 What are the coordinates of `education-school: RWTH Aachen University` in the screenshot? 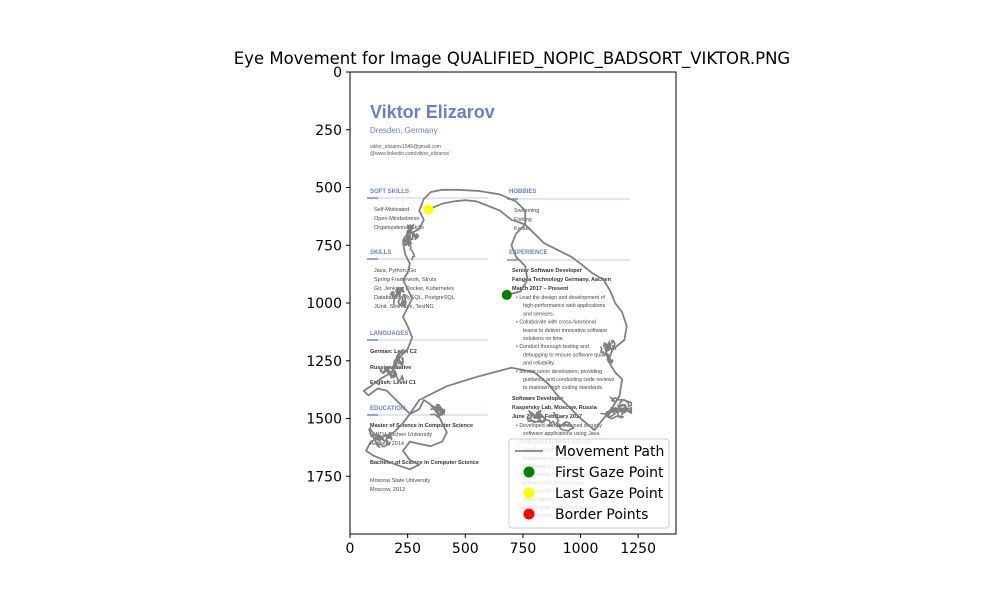 It's located at (401, 435).